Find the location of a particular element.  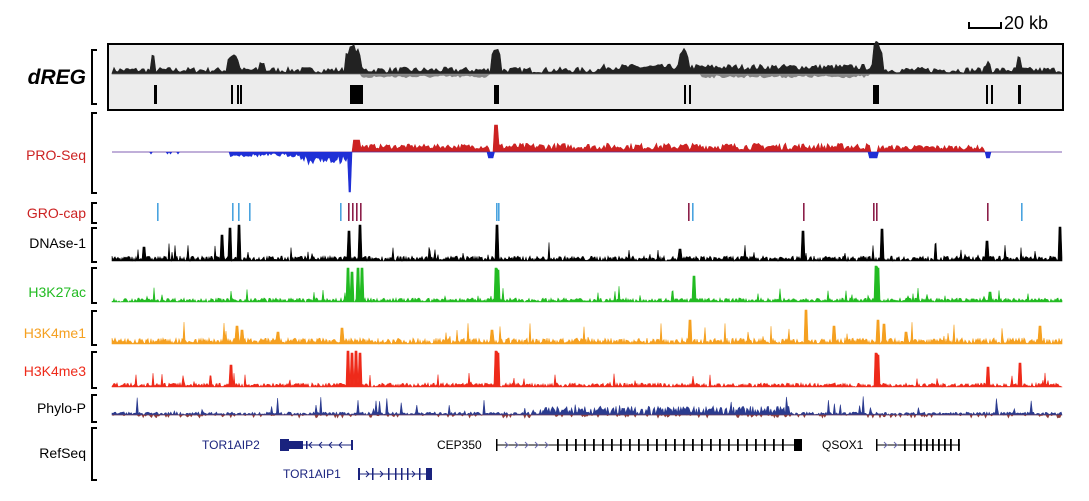

proseq-plus-signal is located at coordinates (587, 138).